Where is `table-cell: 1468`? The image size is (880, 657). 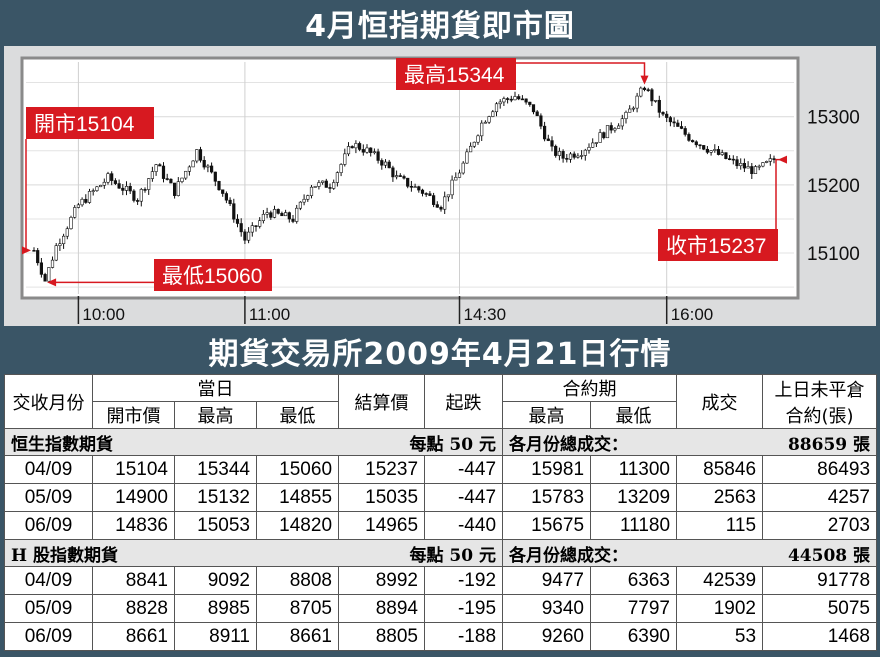 table-cell: 1468 is located at coordinates (820, 636).